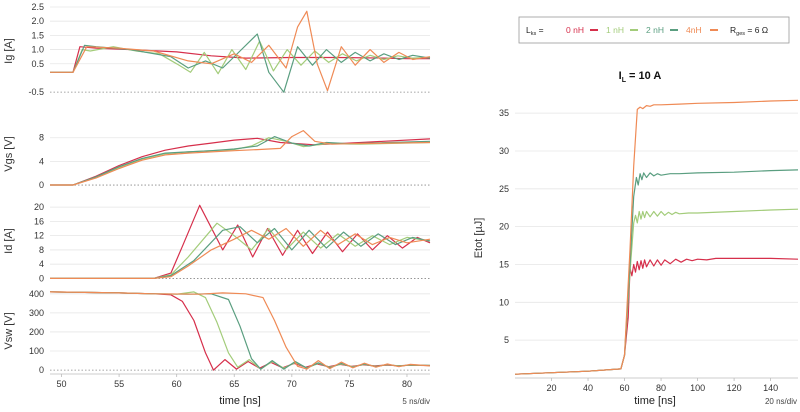  What do you see at coordinates (36, 313) in the screenshot?
I see `y-tick-label: 300` at bounding box center [36, 313].